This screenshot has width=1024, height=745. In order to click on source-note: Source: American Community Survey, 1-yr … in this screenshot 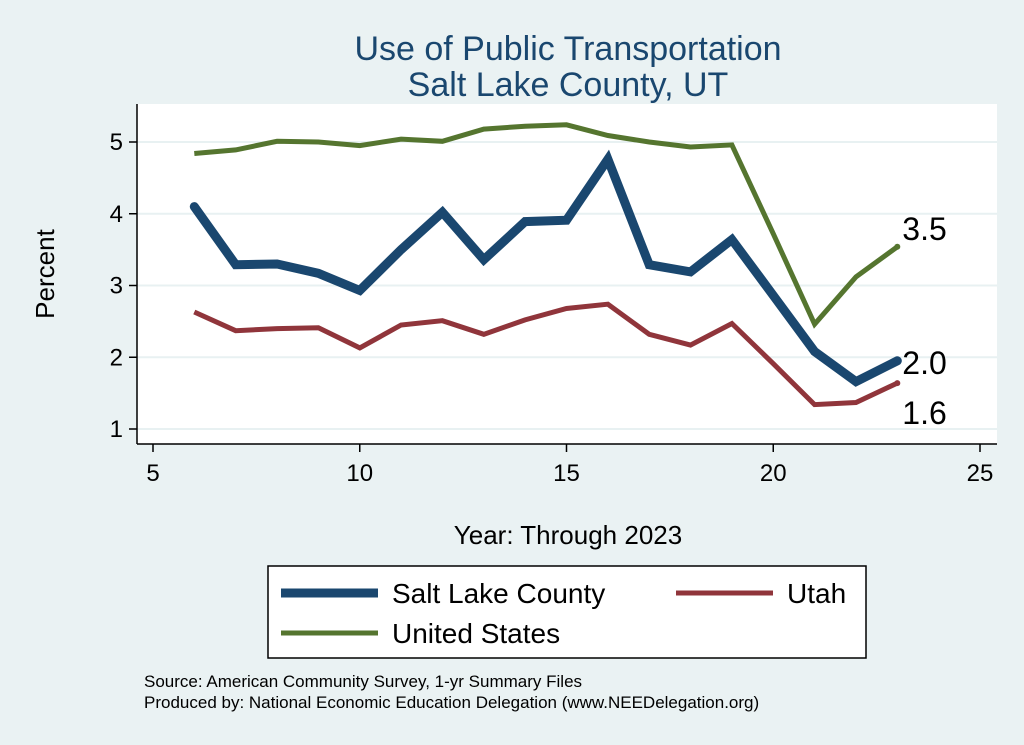, I will do `click(363, 681)`.